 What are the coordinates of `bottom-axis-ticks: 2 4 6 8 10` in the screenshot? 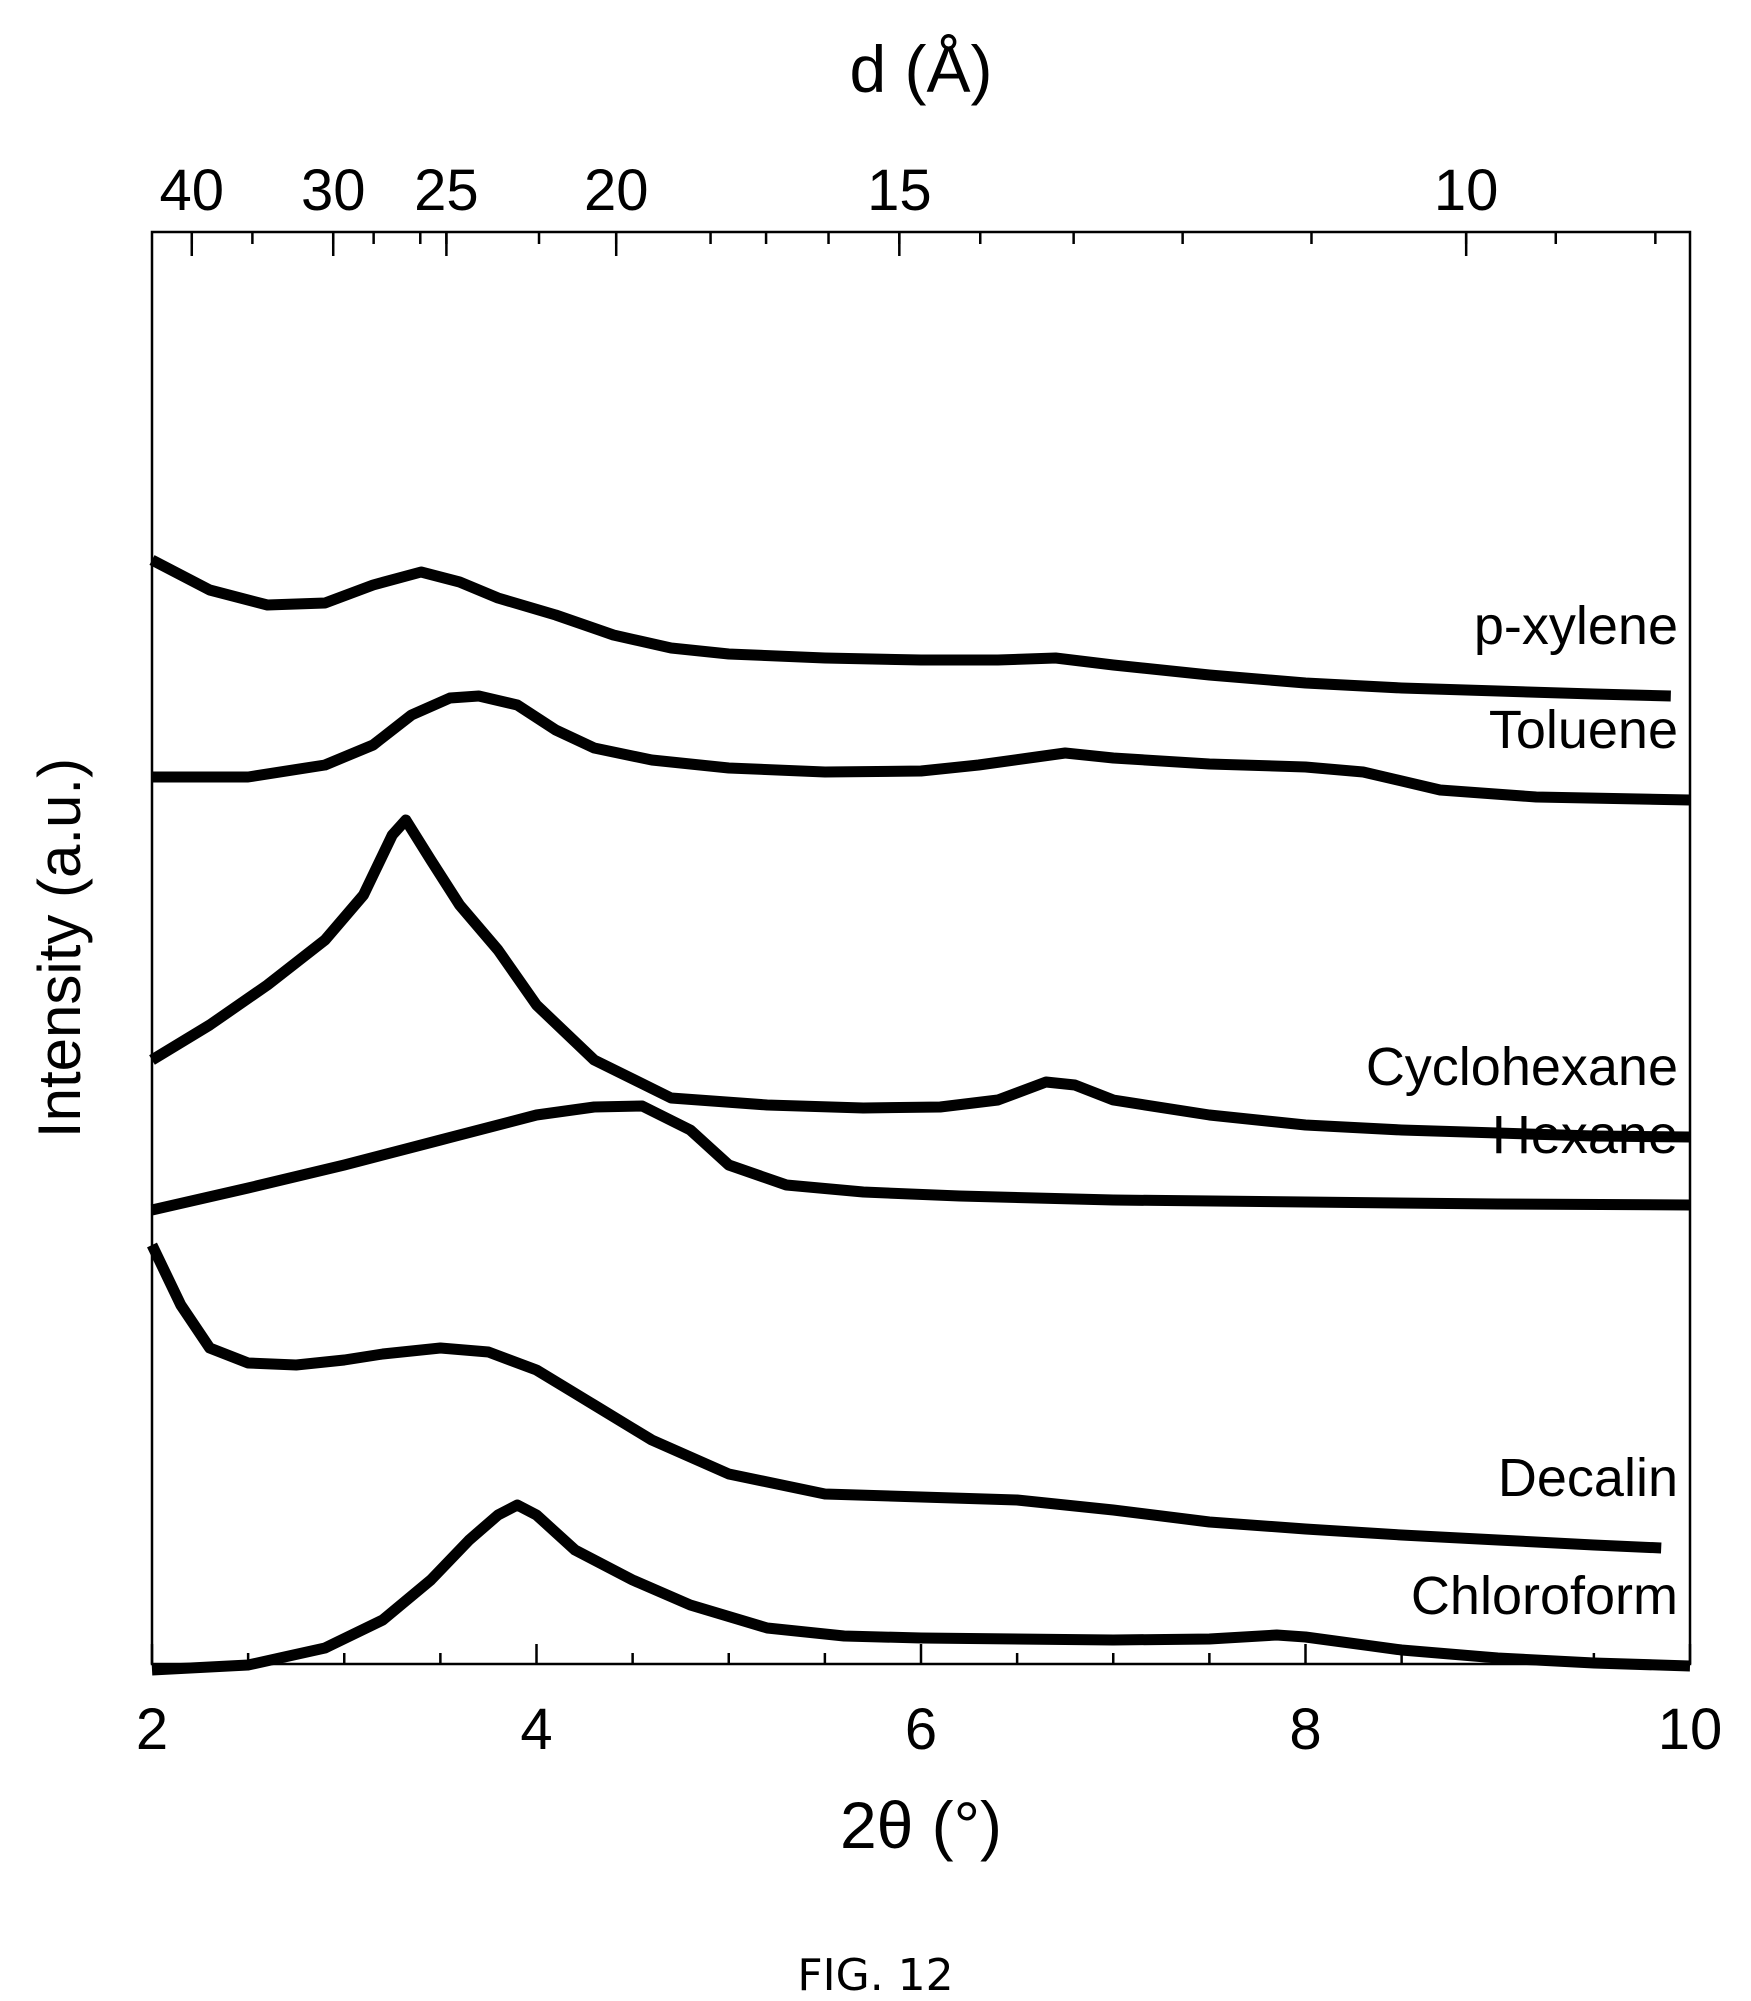 It's located at (929, 1703).